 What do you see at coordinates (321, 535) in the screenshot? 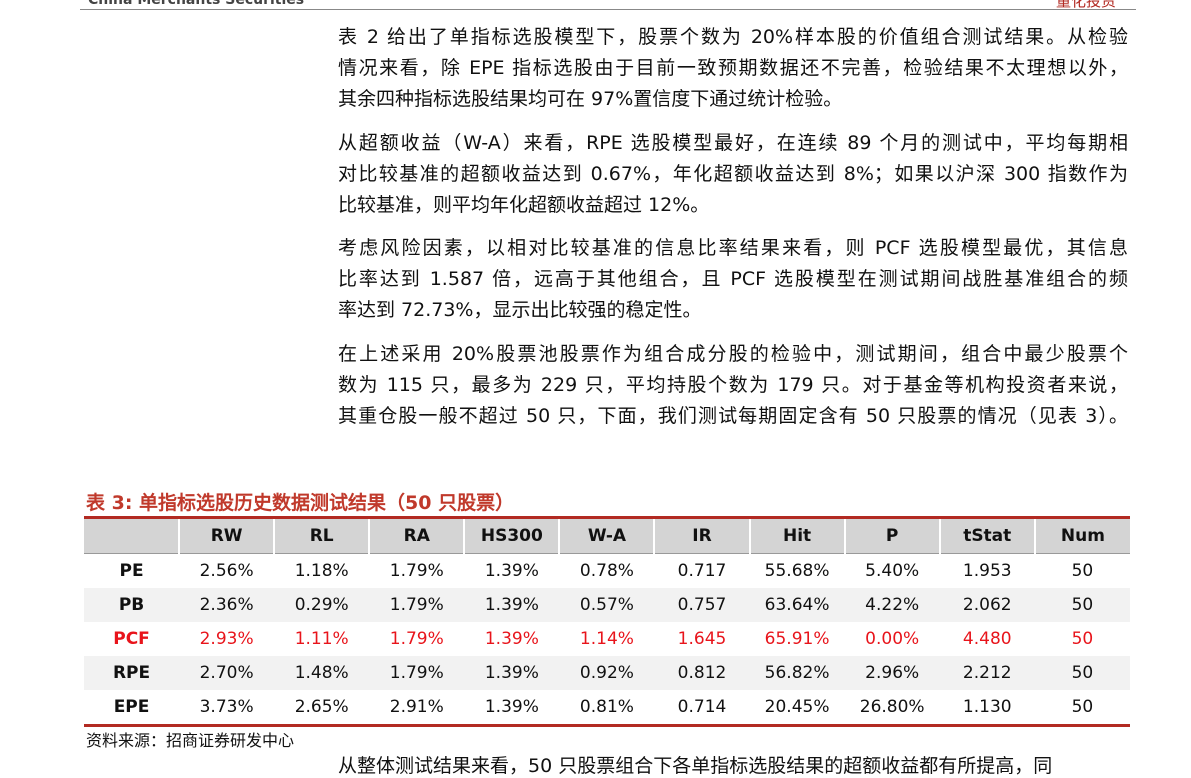
I see `column-header: RL` at bounding box center [321, 535].